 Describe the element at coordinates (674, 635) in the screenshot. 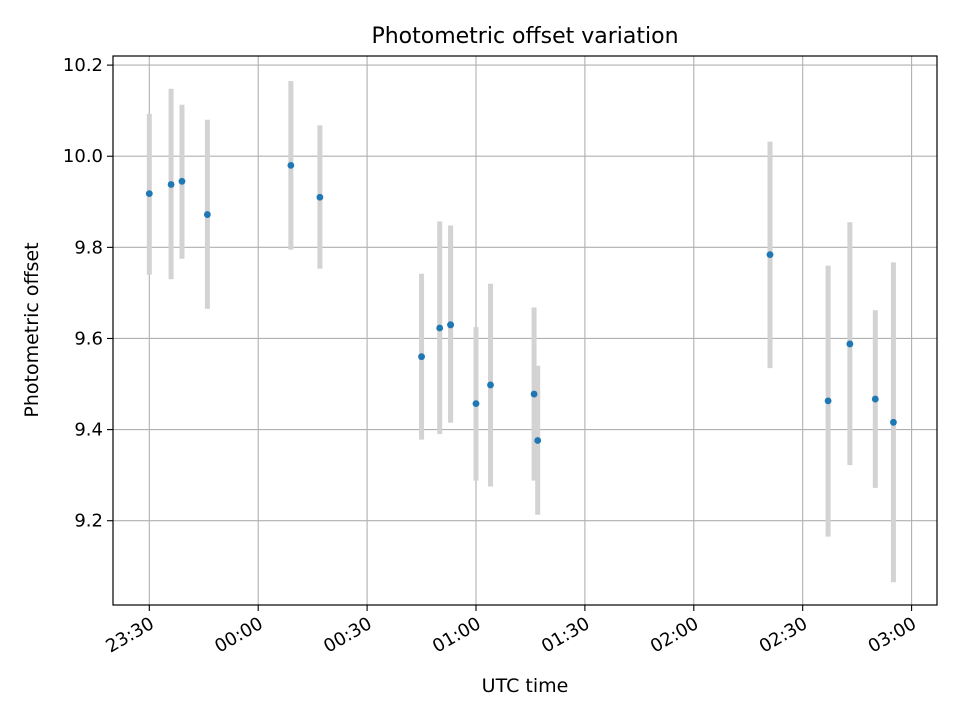

I see `x-tick-label: 02:00` at that location.